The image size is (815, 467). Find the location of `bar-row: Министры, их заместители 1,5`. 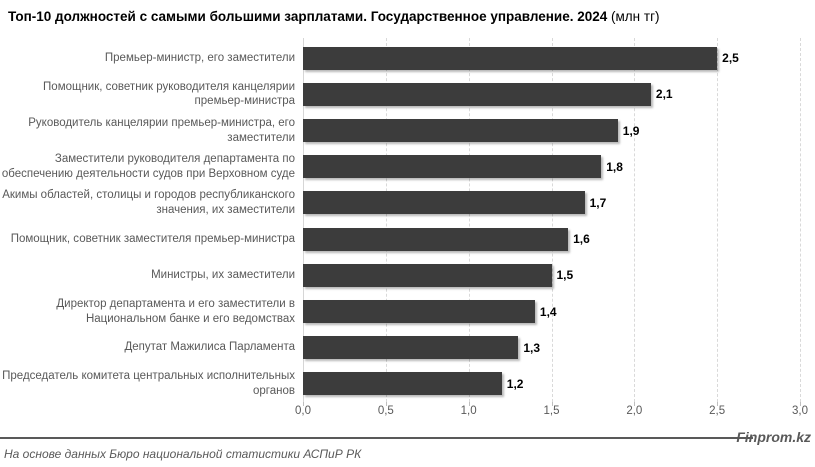

bar-row: Министры, их заместители 1,5 is located at coordinates (400, 275).